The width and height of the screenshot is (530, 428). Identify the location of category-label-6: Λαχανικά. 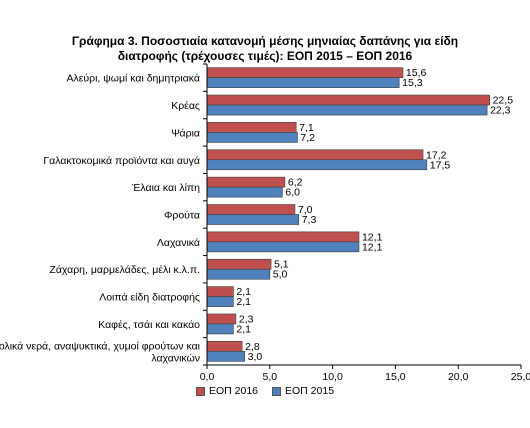
(178, 243).